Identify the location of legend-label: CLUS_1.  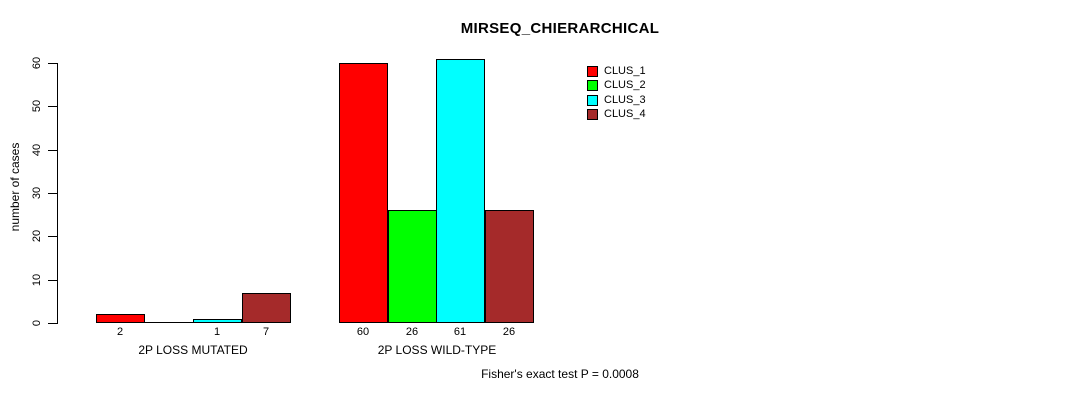
(625, 71).